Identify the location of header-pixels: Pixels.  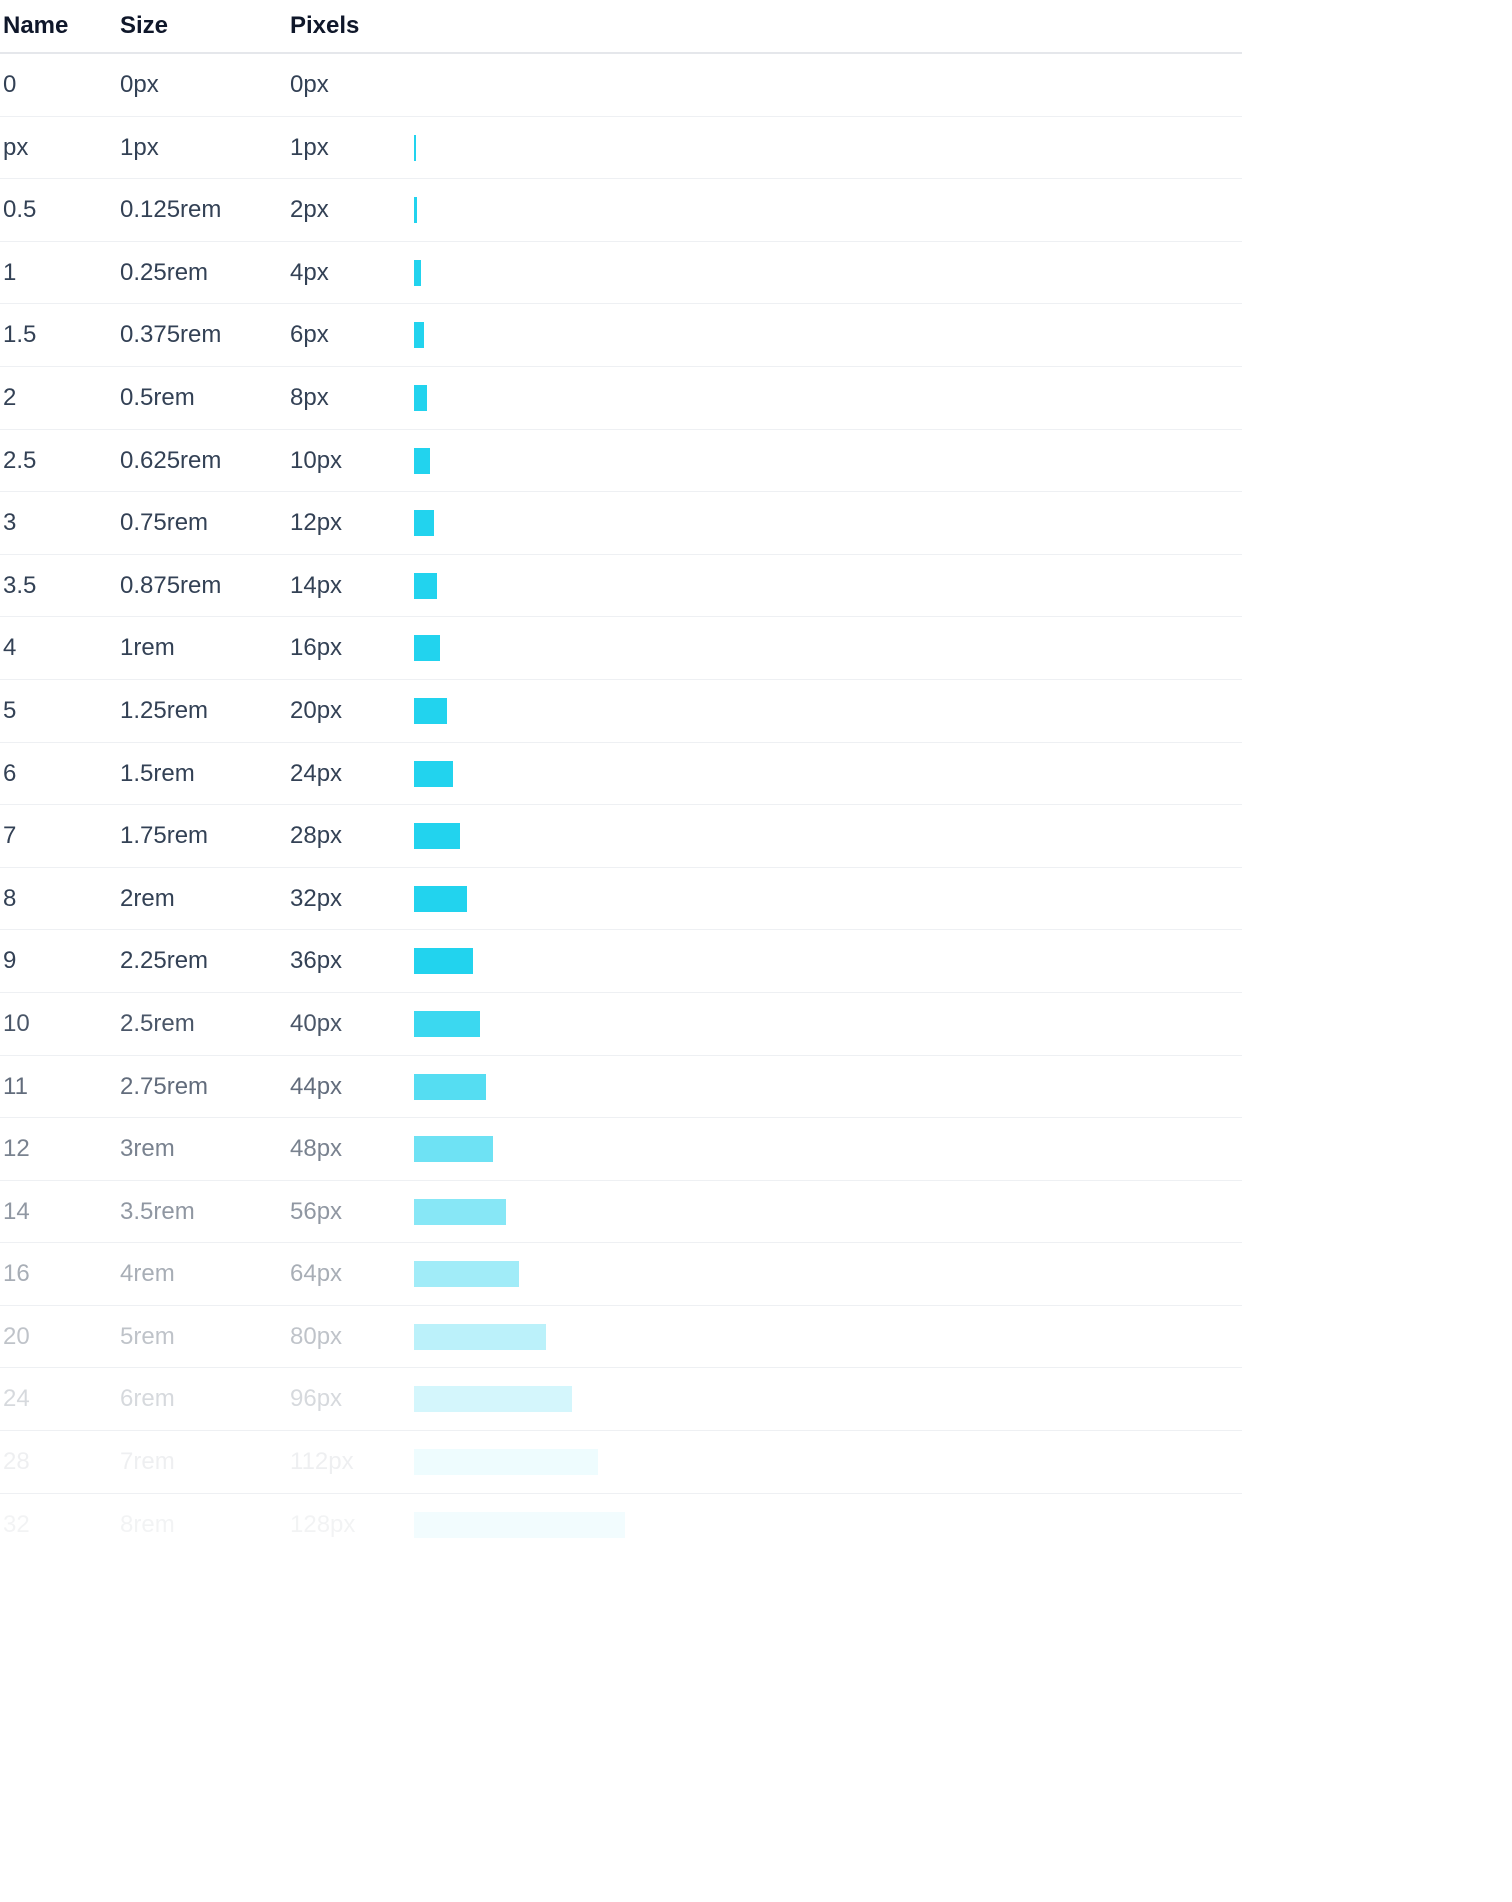
(325, 25).